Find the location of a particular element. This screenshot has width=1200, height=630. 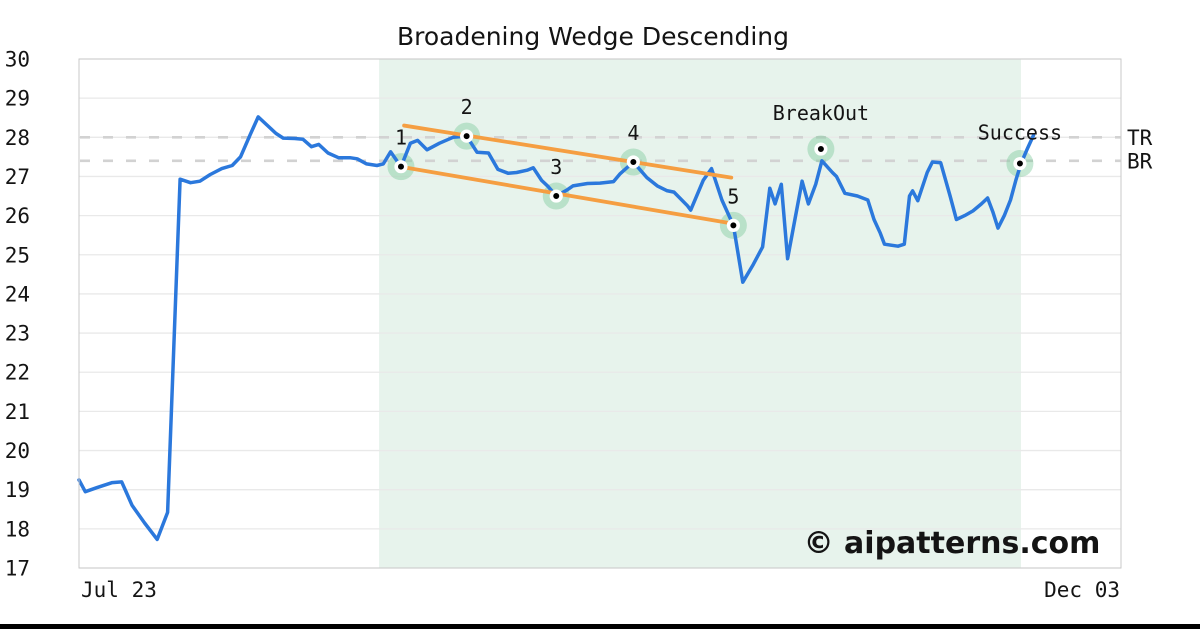

y-tick-label: 17 is located at coordinates (17, 569).